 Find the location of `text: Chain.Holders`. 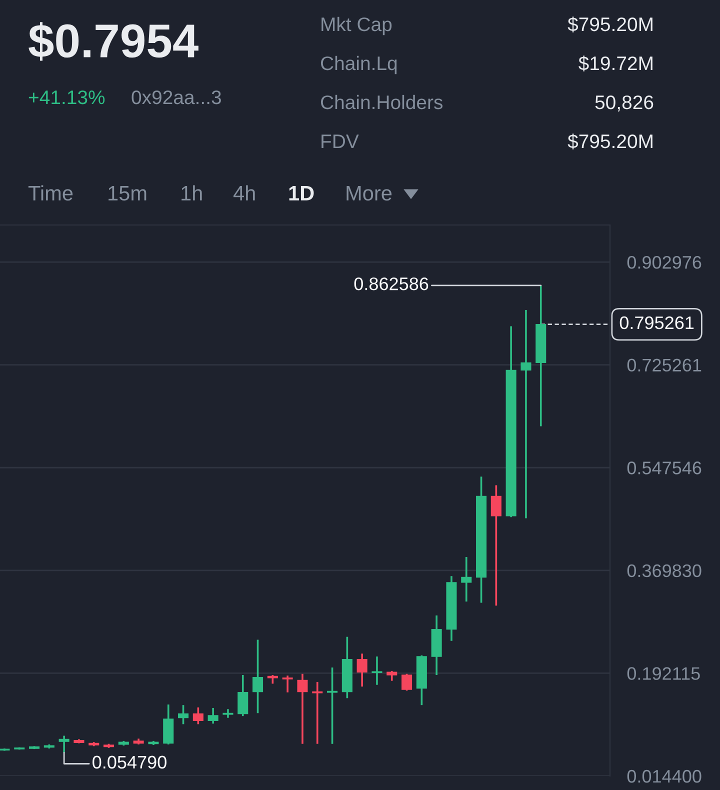

text: Chain.Holders is located at coordinates (381, 102).